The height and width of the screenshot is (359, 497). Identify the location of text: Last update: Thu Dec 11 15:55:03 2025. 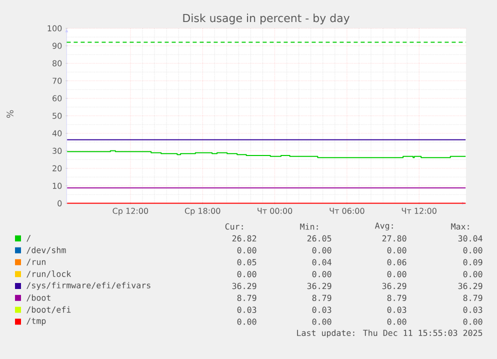
(389, 334).